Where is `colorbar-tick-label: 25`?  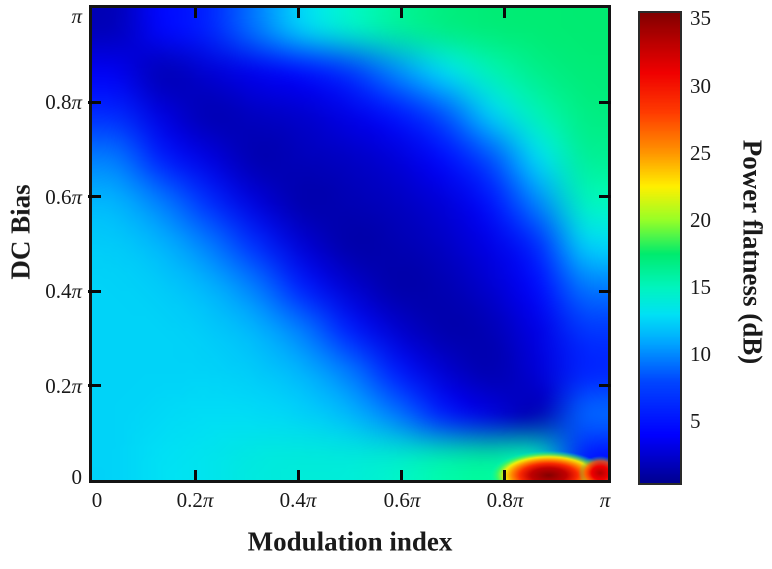 colorbar-tick-label: 25 is located at coordinates (700, 153).